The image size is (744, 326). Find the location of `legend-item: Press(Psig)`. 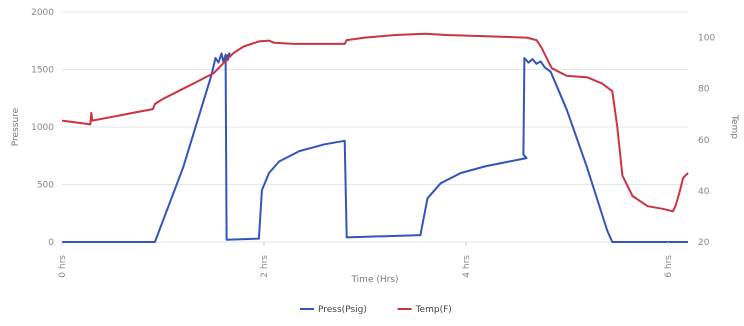

legend-item: Press(Psig) is located at coordinates (333, 310).